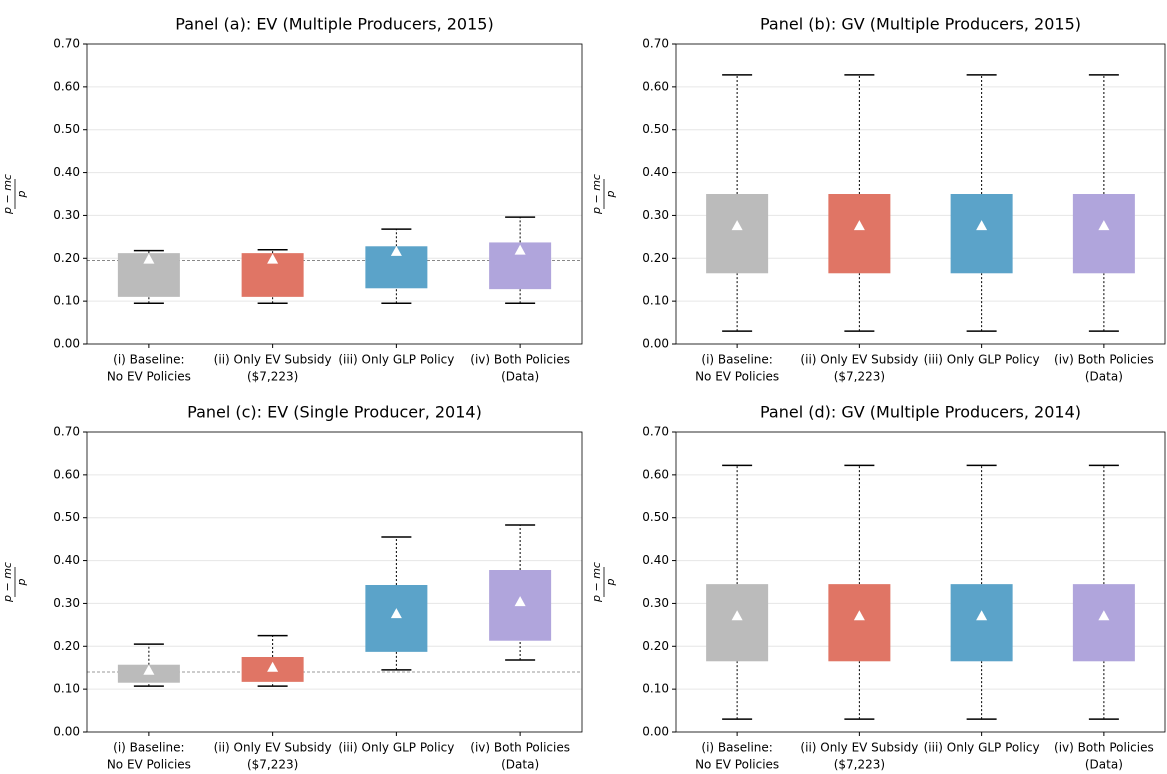  Describe the element at coordinates (334, 24) in the screenshot. I see `chart-title: Panel (a): EV (Multiple Producers, 2015)` at that location.